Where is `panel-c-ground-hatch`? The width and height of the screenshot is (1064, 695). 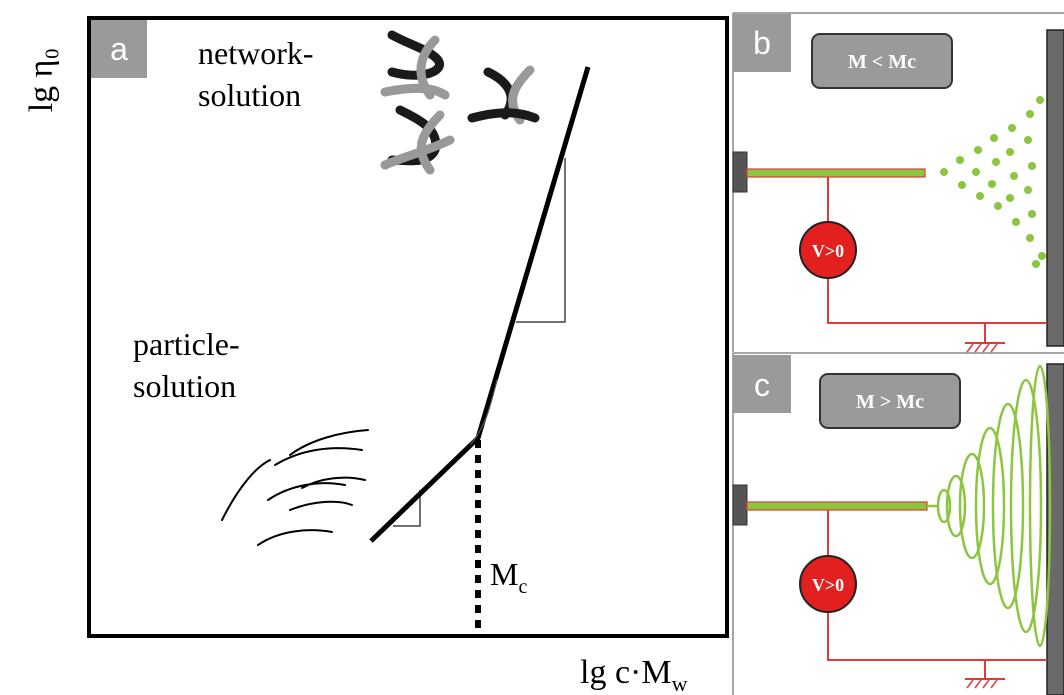 panel-c-ground-hatch is located at coordinates (982, 684).